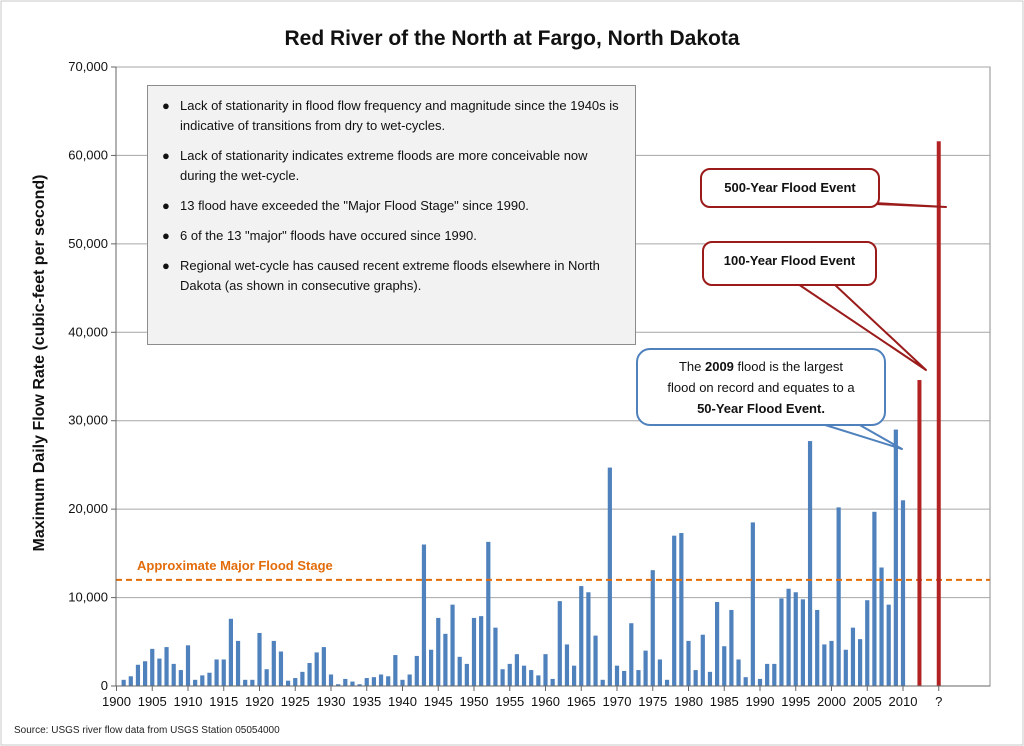 Image resolution: width=1024 pixels, height=746 pixels. Describe the element at coordinates (438, 701) in the screenshot. I see `x-tick-label: 1945` at that location.